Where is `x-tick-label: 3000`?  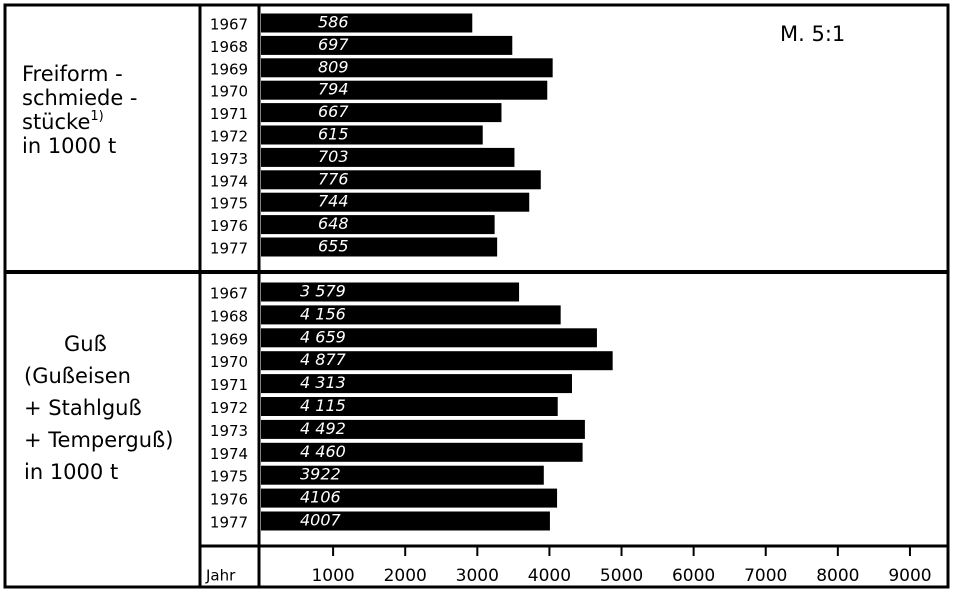 x-tick-label: 3000 is located at coordinates (477, 576).